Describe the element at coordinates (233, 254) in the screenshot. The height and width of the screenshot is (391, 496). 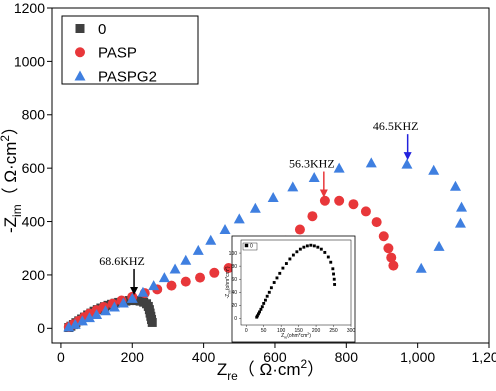
I see `y-tick-label: 100` at that location.